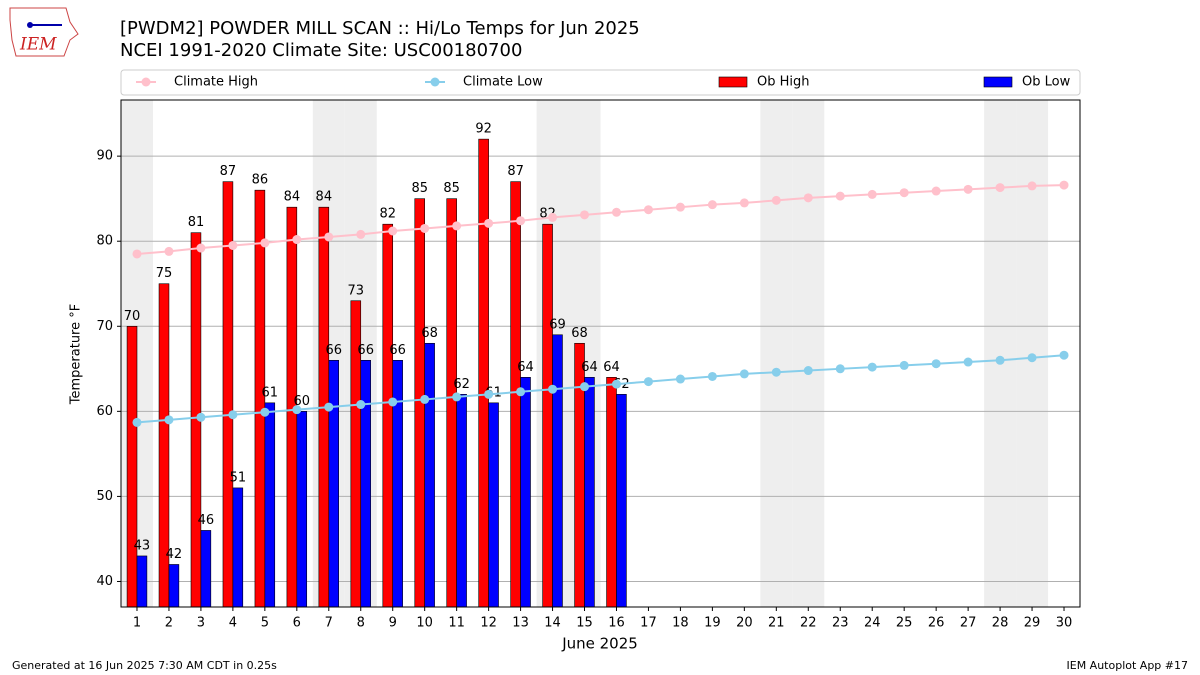 This screenshot has width=1200, height=675. I want to click on data-label: 81, so click(196, 222).